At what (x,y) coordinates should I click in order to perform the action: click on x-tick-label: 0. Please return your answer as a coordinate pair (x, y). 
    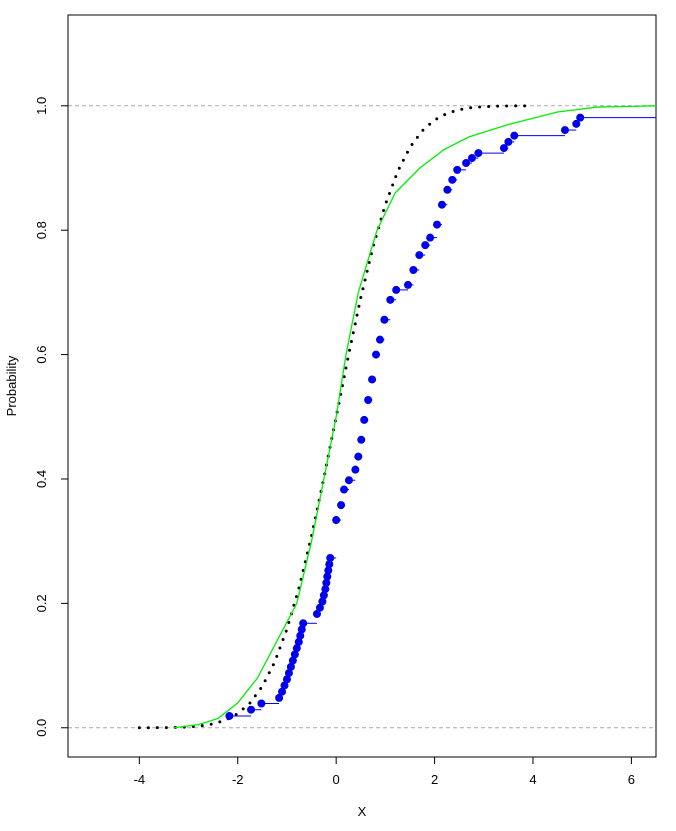
    Looking at the image, I should click on (336, 779).